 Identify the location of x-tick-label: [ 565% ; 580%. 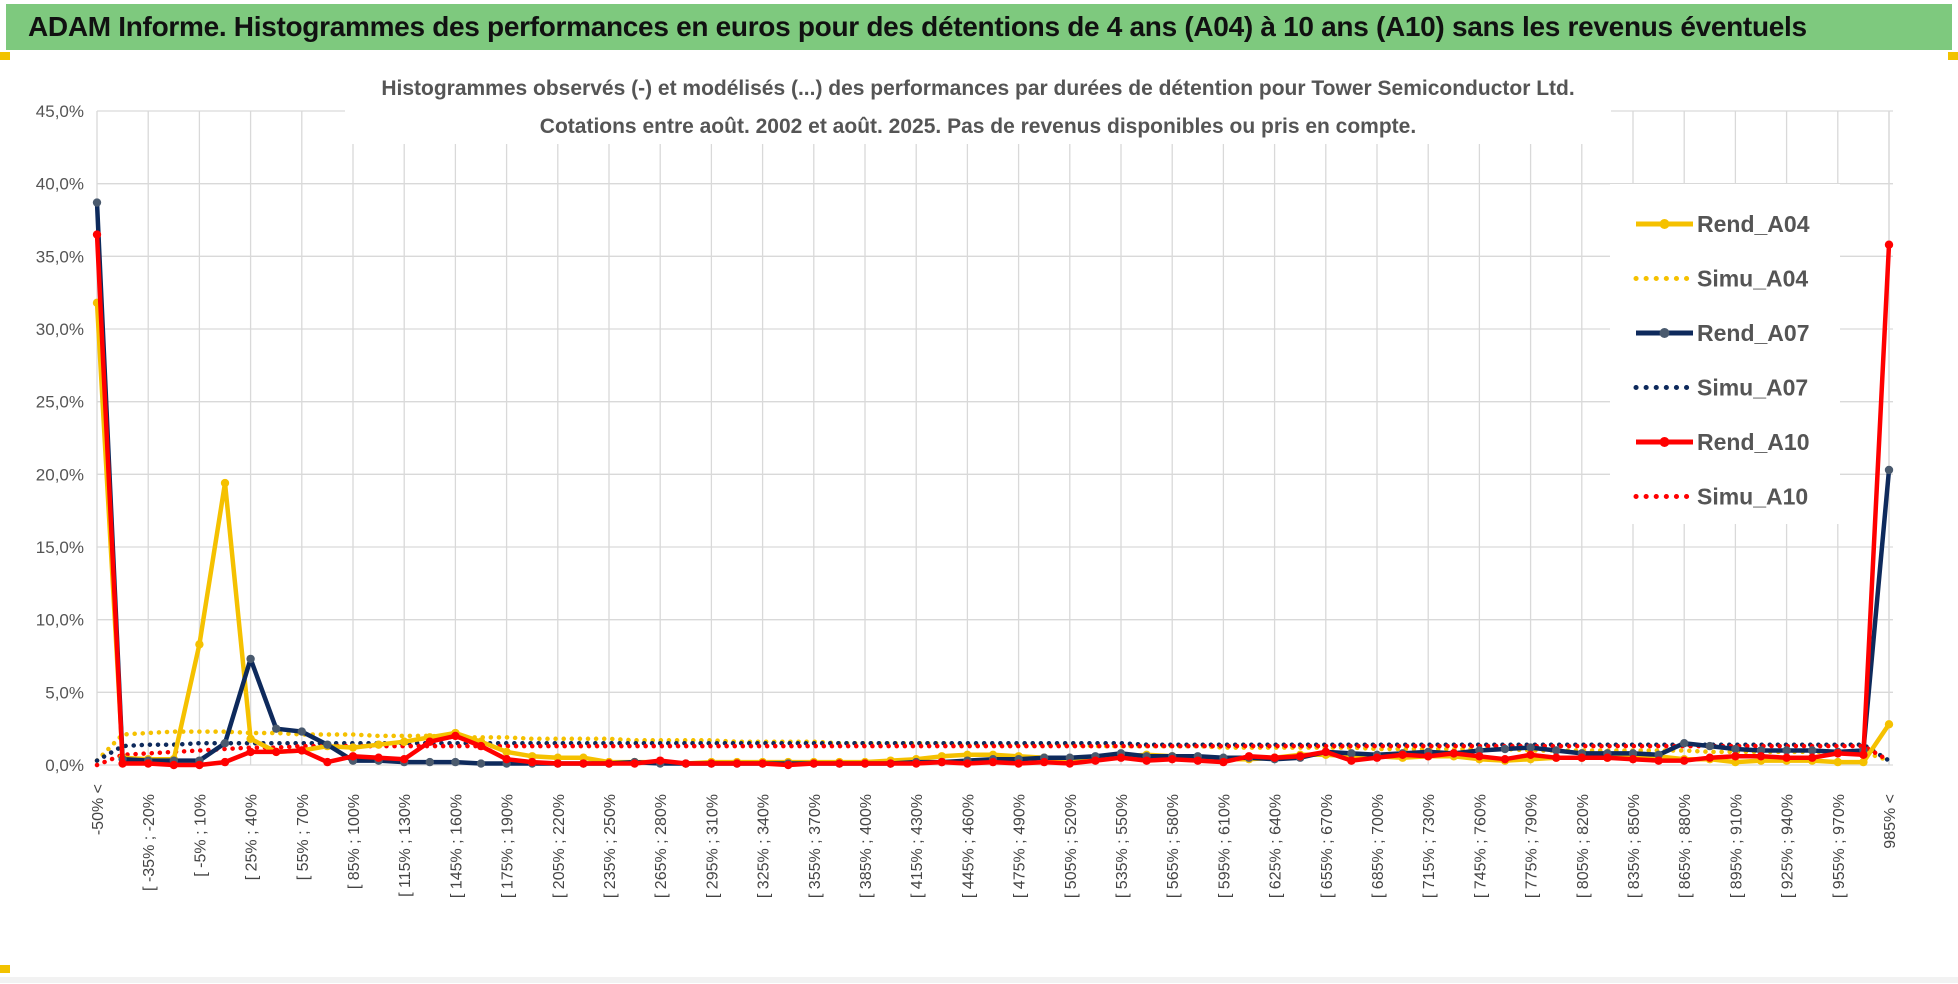
(1173, 846).